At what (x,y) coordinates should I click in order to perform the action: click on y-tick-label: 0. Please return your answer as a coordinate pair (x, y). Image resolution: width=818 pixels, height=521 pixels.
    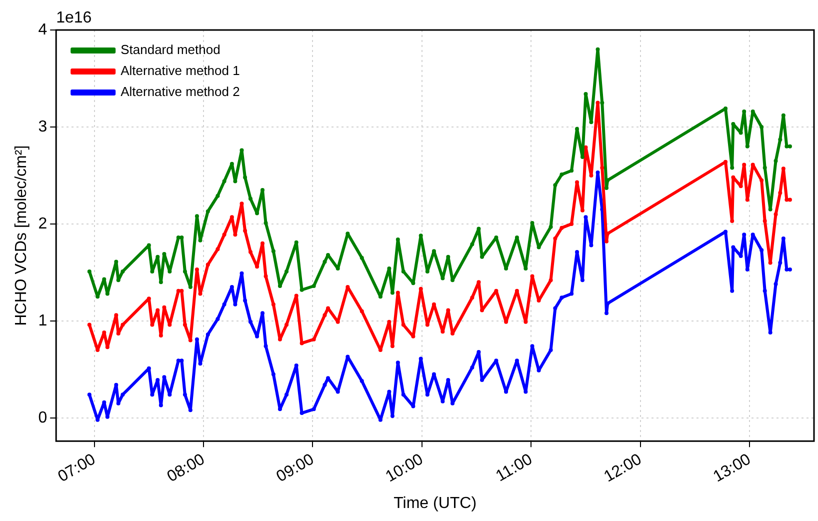
    Looking at the image, I should click on (43, 417).